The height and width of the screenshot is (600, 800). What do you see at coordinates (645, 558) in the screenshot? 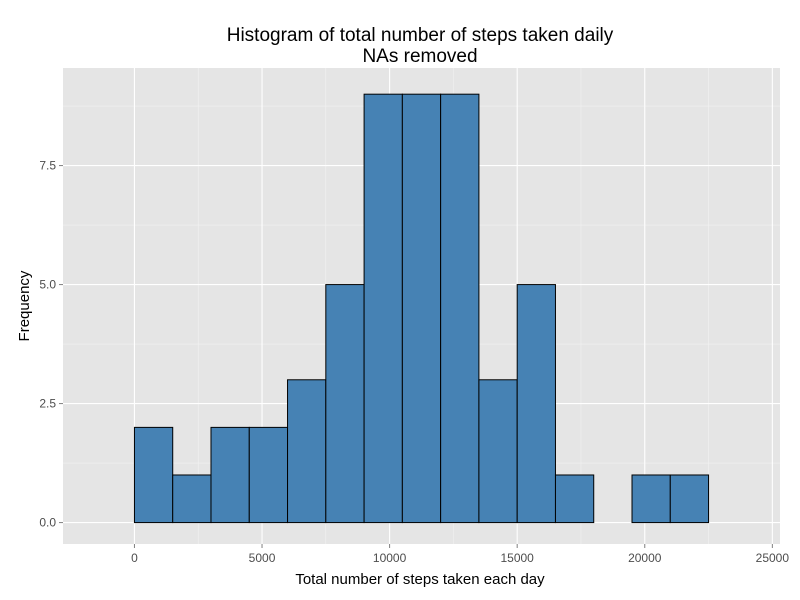
I see `x-tick-label: 20000` at bounding box center [645, 558].